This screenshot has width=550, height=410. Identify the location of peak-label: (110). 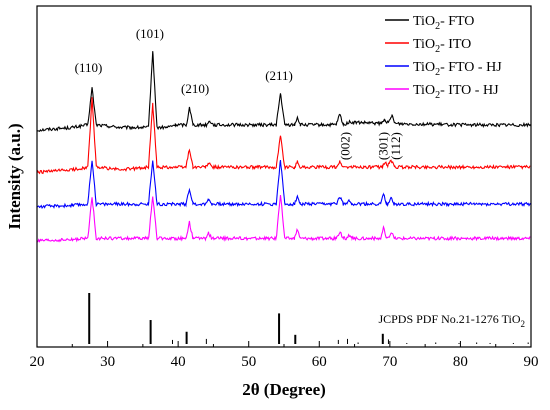
(89, 67).